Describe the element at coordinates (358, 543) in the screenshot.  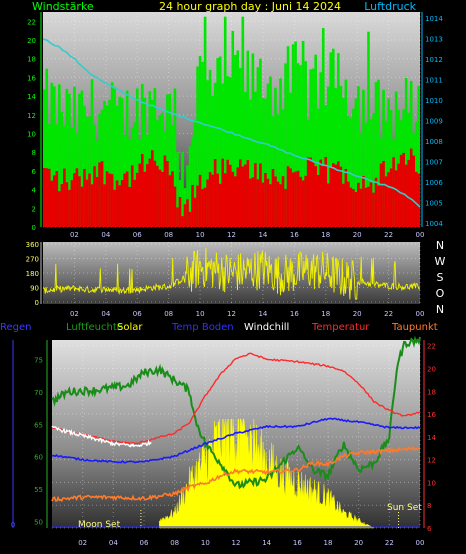
I see `climate-xtick-9: 20` at that location.